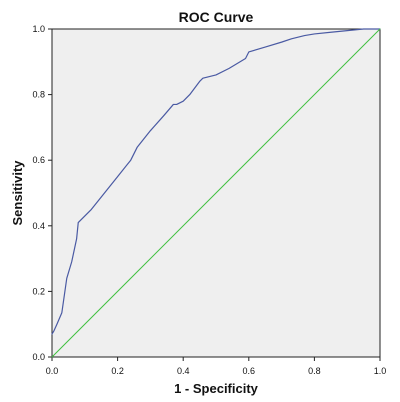 Image resolution: width=400 pixels, height=402 pixels. What do you see at coordinates (216, 17) in the screenshot?
I see `chart-title: ROC Curve` at bounding box center [216, 17].